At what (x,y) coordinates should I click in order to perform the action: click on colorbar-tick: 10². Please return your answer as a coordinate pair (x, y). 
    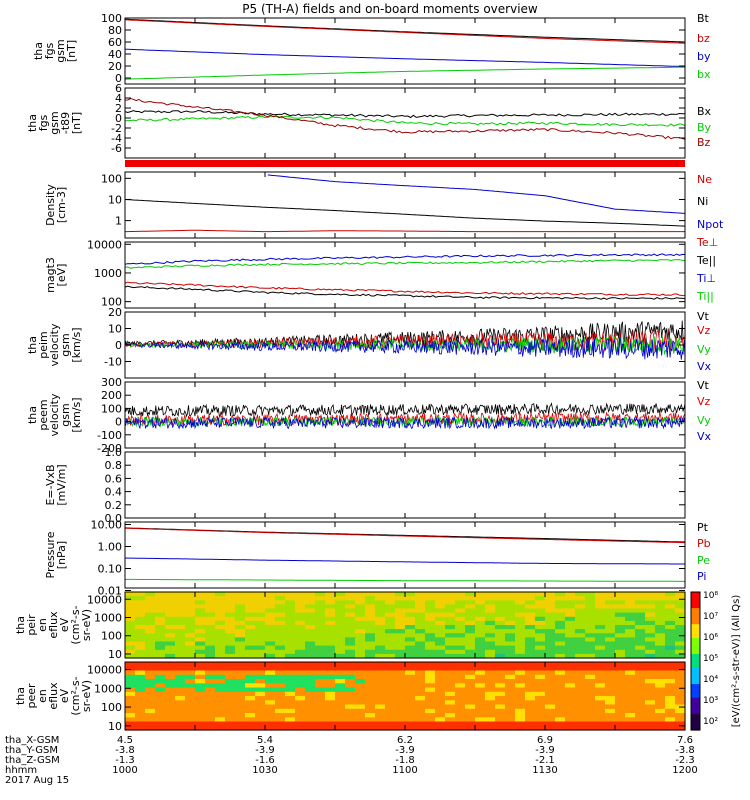
    Looking at the image, I should click on (710, 722).